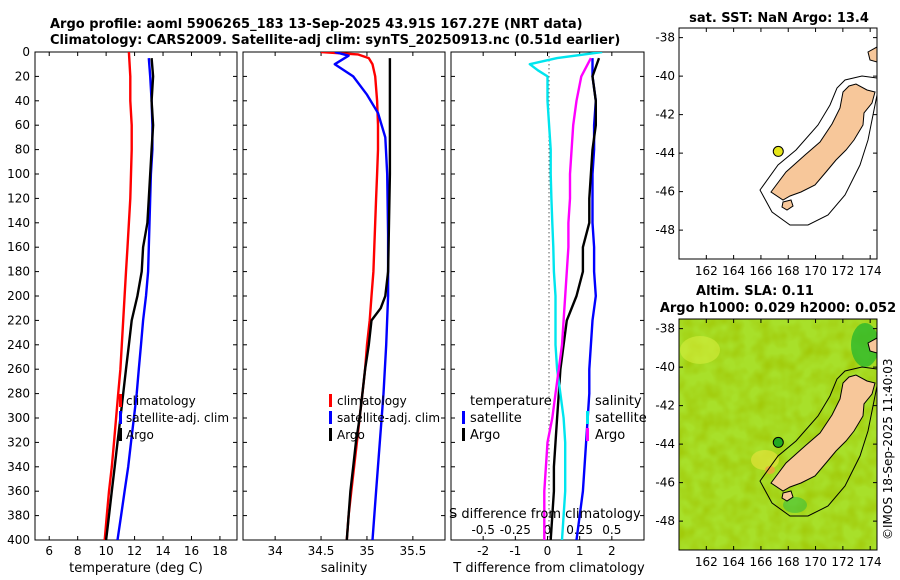 Image resolution: width=900 pixels, height=580 pixels. Describe the element at coordinates (18, 247) in the screenshot. I see `depth-tick-label: 160` at that location.